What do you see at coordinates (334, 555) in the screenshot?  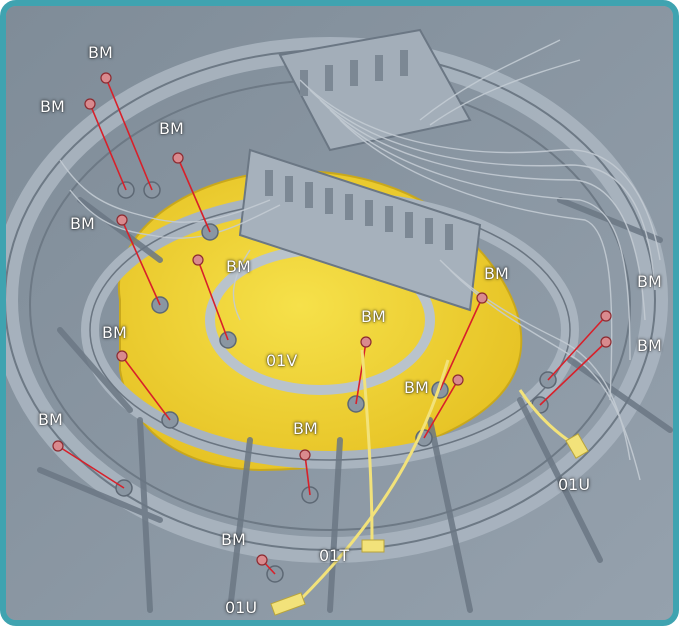 I see `label-01t: 01T` at bounding box center [334, 555].